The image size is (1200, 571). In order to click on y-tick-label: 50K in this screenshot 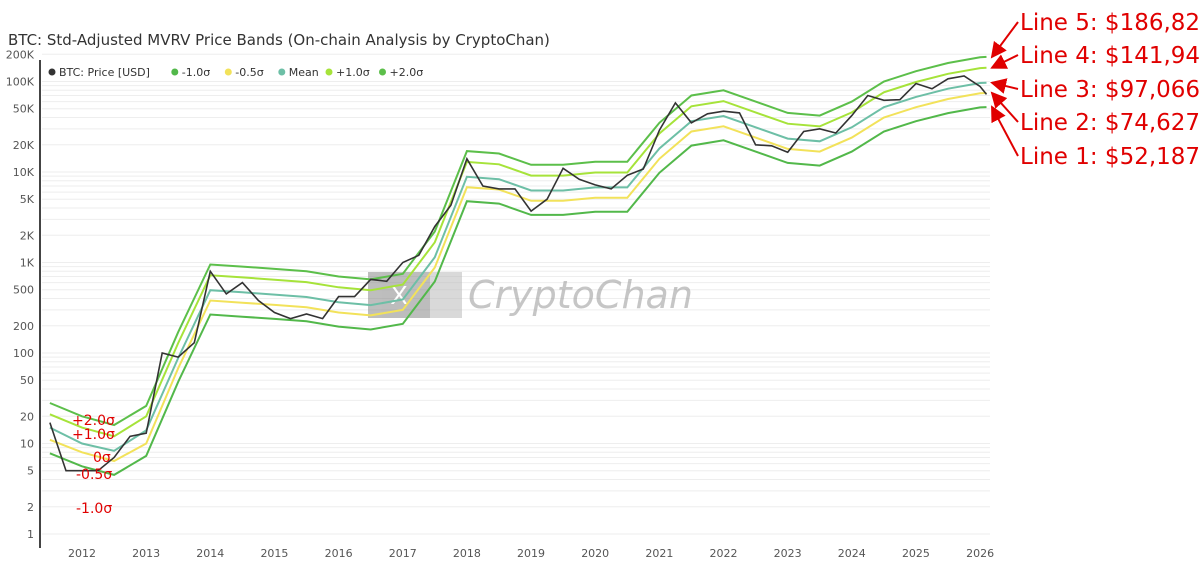, I will do `click(24, 109)`.